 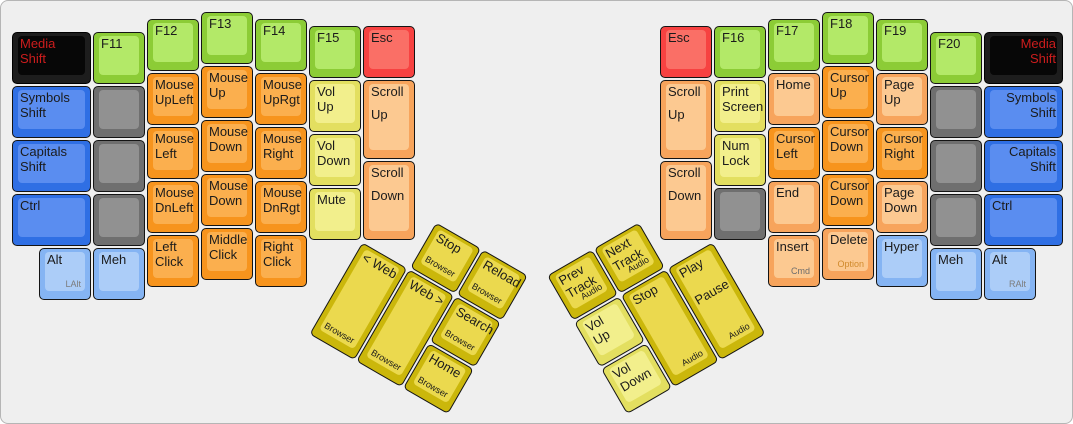 What do you see at coordinates (787, 30) in the screenshot?
I see `key-label-line: F17` at bounding box center [787, 30].